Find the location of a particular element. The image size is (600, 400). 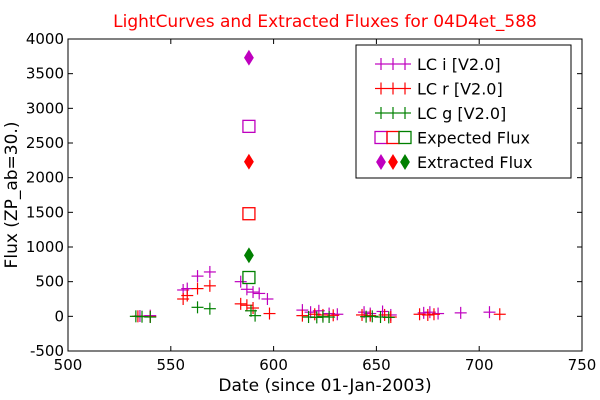

y-tick-label-7: 3000 is located at coordinates (45, 108).